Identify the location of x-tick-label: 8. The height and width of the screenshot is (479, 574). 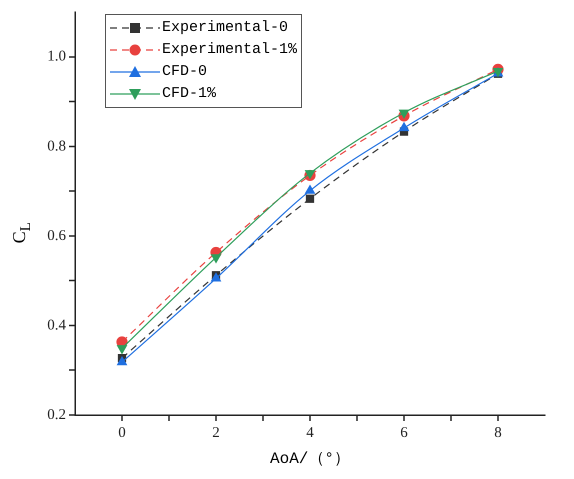
(498, 432).